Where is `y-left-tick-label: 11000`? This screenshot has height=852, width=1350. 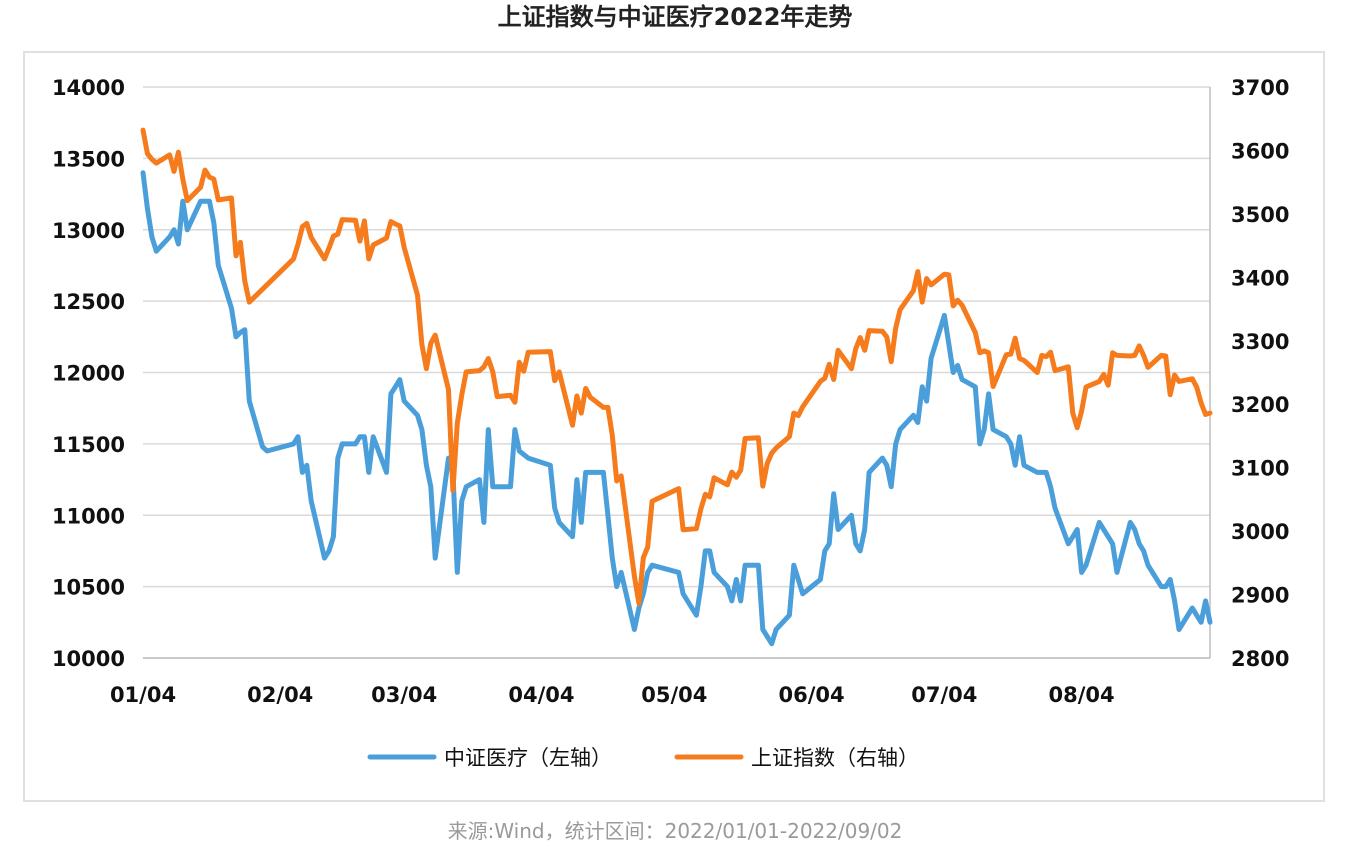
y-left-tick-label: 11000 is located at coordinates (88, 516).